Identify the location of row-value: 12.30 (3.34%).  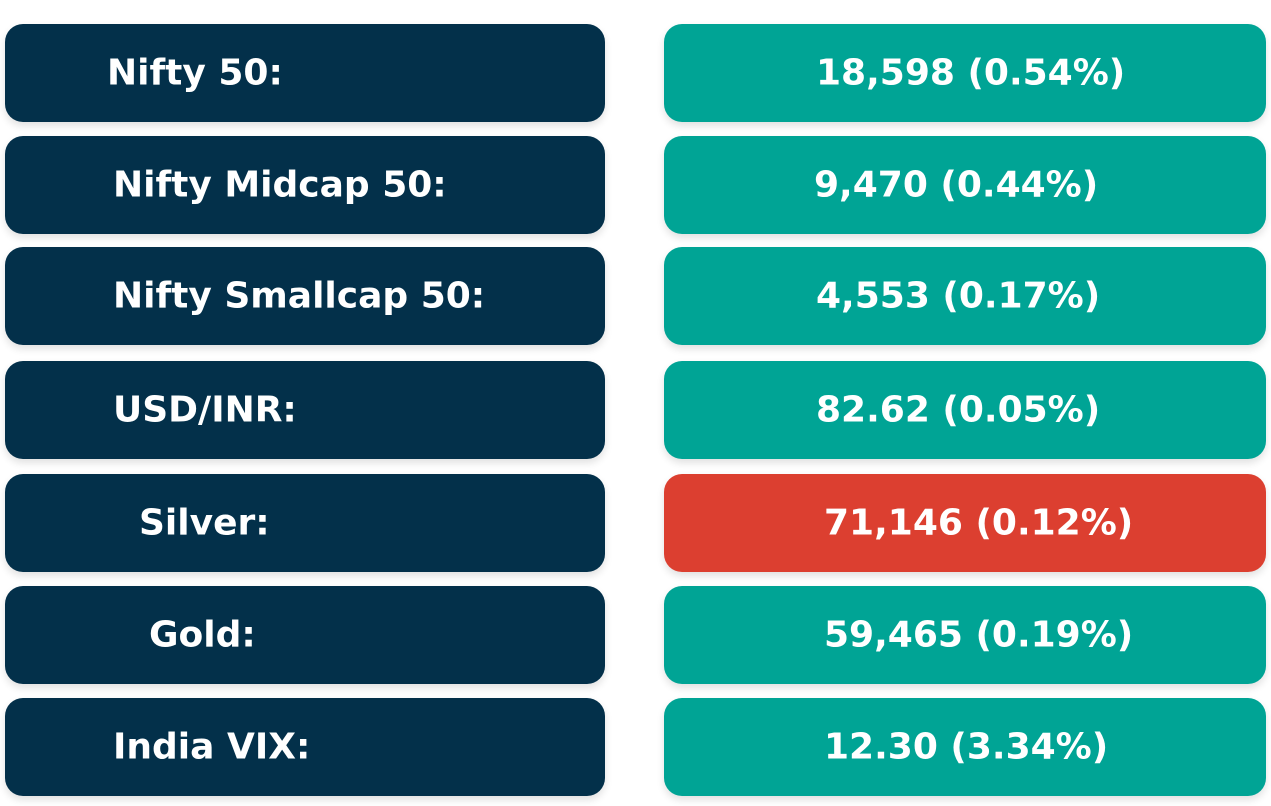
(966, 747).